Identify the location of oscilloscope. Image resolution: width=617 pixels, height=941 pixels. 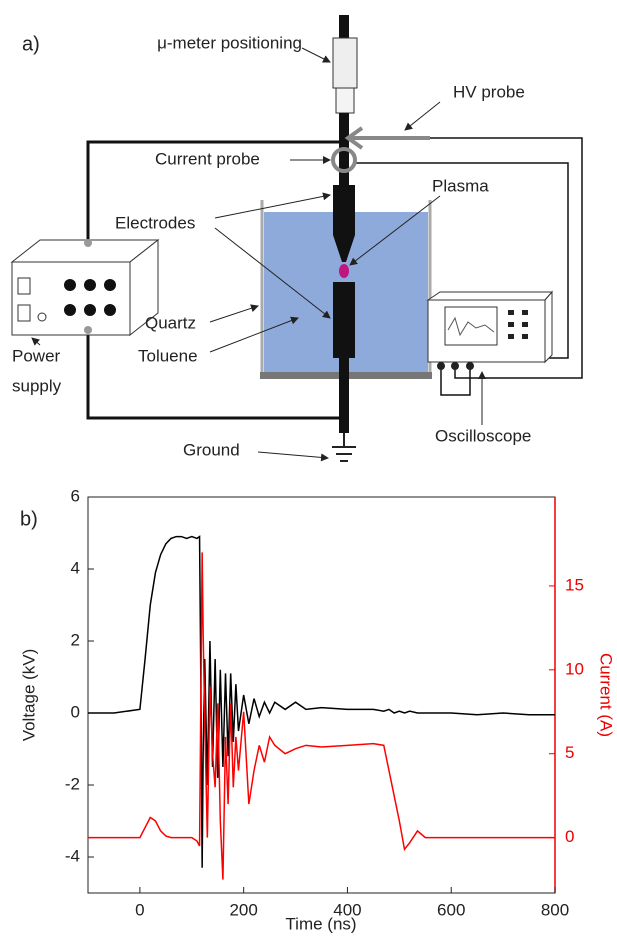
(490, 296).